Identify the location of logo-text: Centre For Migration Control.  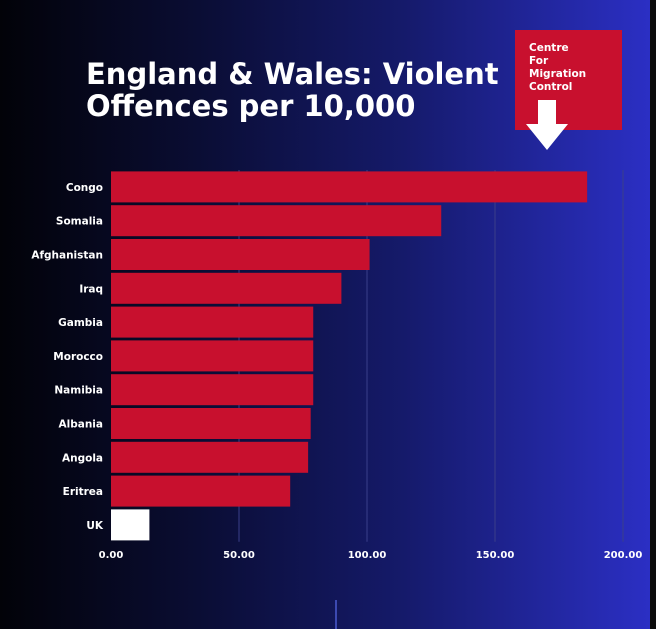
(557, 68).